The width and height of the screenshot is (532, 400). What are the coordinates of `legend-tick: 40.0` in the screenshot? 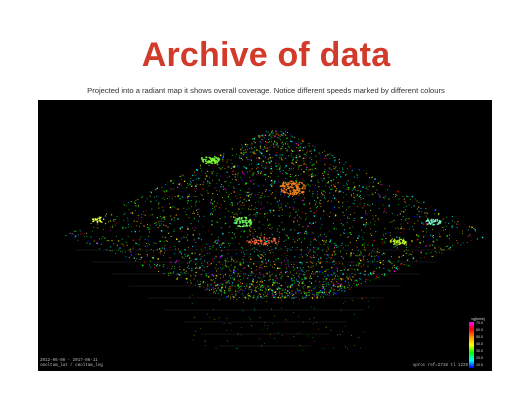 It's located at (479, 344).